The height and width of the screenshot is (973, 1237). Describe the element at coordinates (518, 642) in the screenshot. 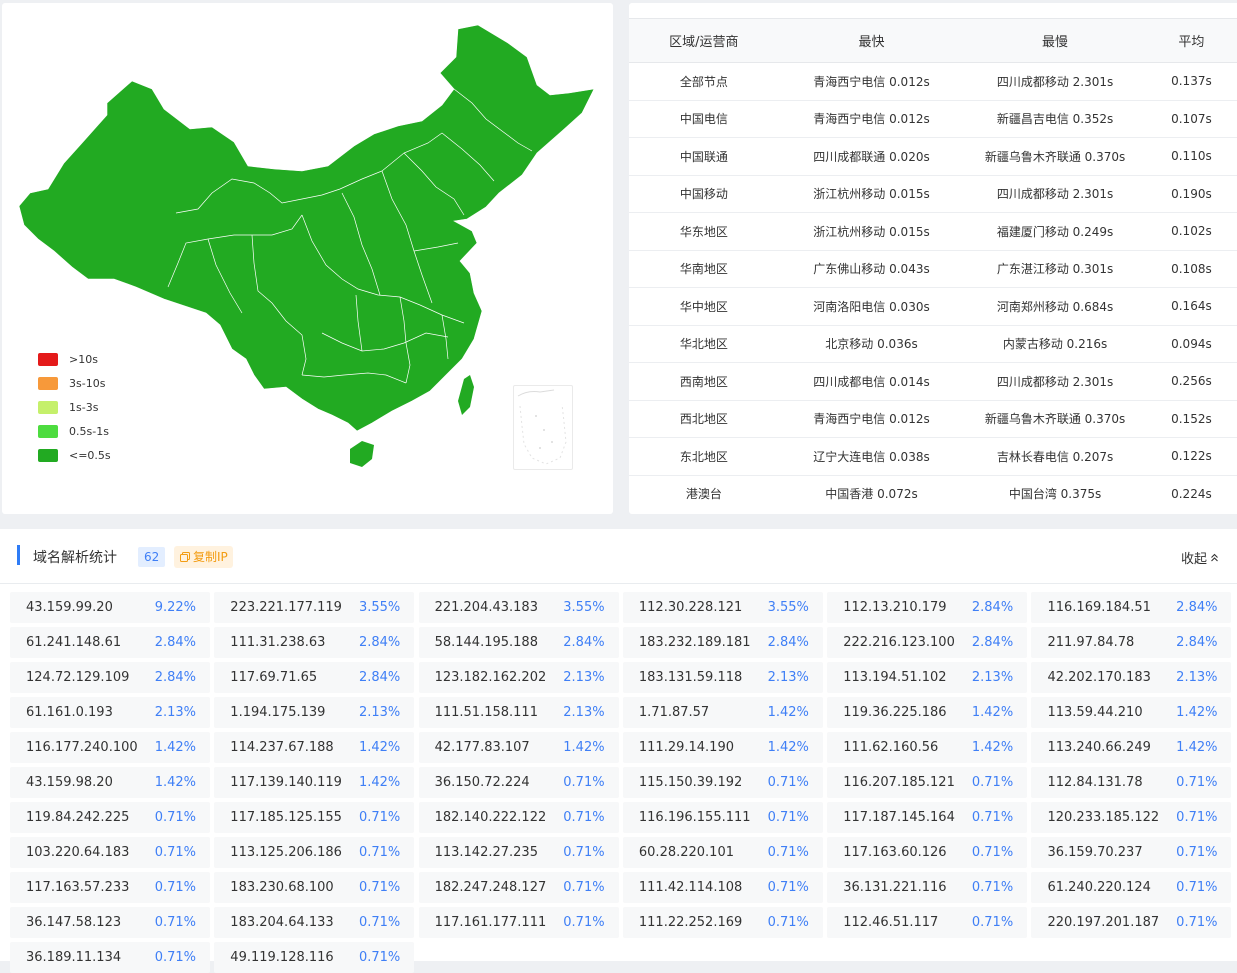

I see `ip-item: 58.144.195.188 2.84%` at that location.